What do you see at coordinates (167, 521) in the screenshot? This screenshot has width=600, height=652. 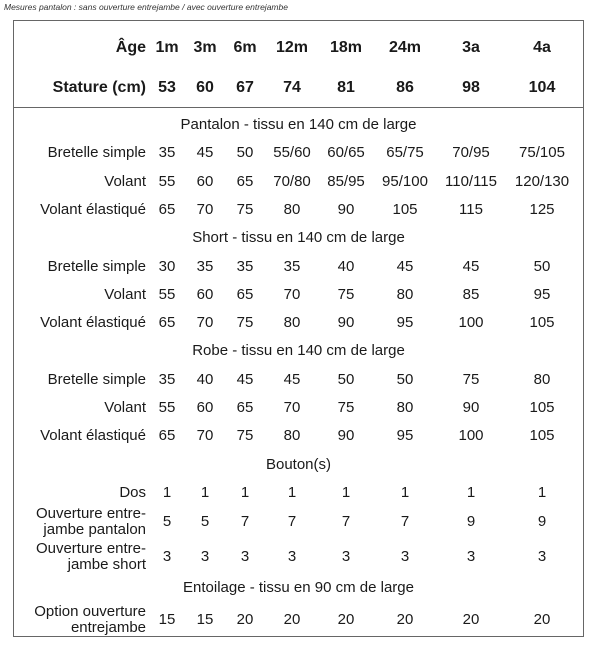 I see `table-cell: 5` at bounding box center [167, 521].